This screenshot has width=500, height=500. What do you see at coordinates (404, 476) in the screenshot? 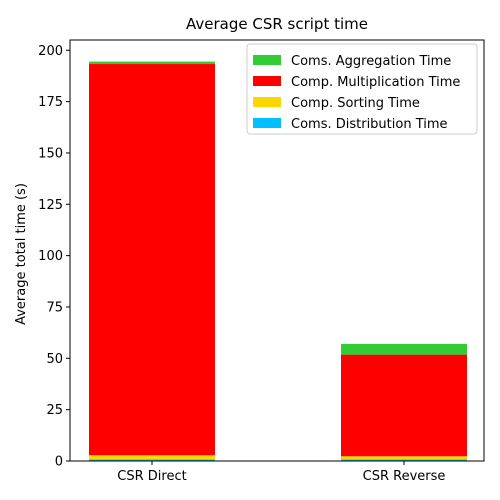
I see `x-tick-label: CSR Reverse` at bounding box center [404, 476].